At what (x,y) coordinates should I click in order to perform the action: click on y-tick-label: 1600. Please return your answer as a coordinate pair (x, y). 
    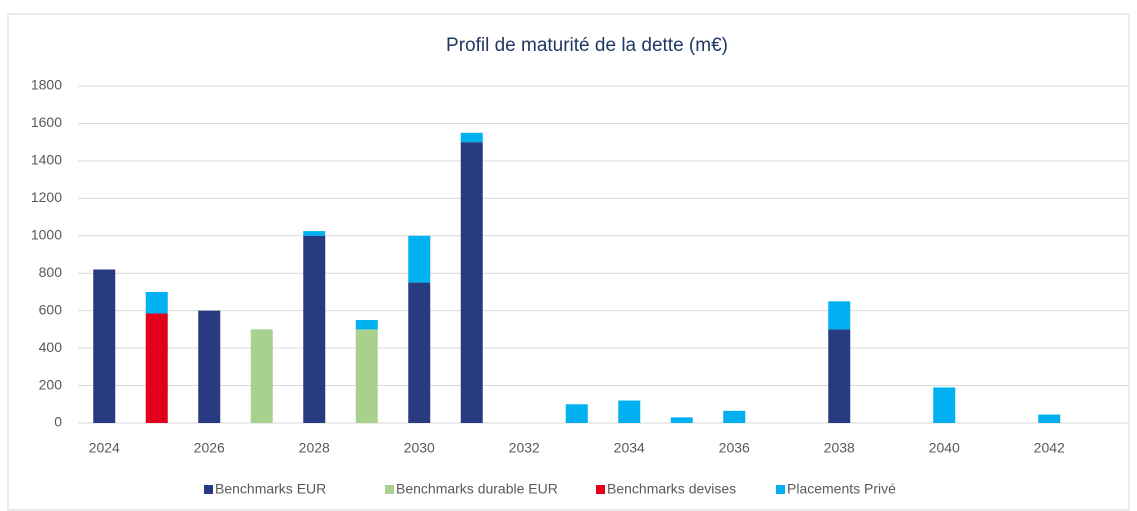
    Looking at the image, I should click on (46, 122).